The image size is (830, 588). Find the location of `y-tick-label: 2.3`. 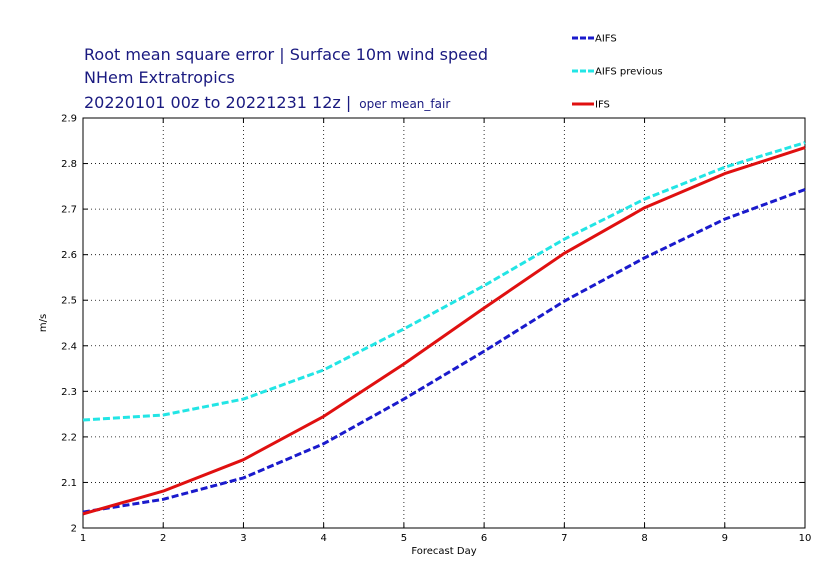

y-tick-label: 2.3 is located at coordinates (69, 392).